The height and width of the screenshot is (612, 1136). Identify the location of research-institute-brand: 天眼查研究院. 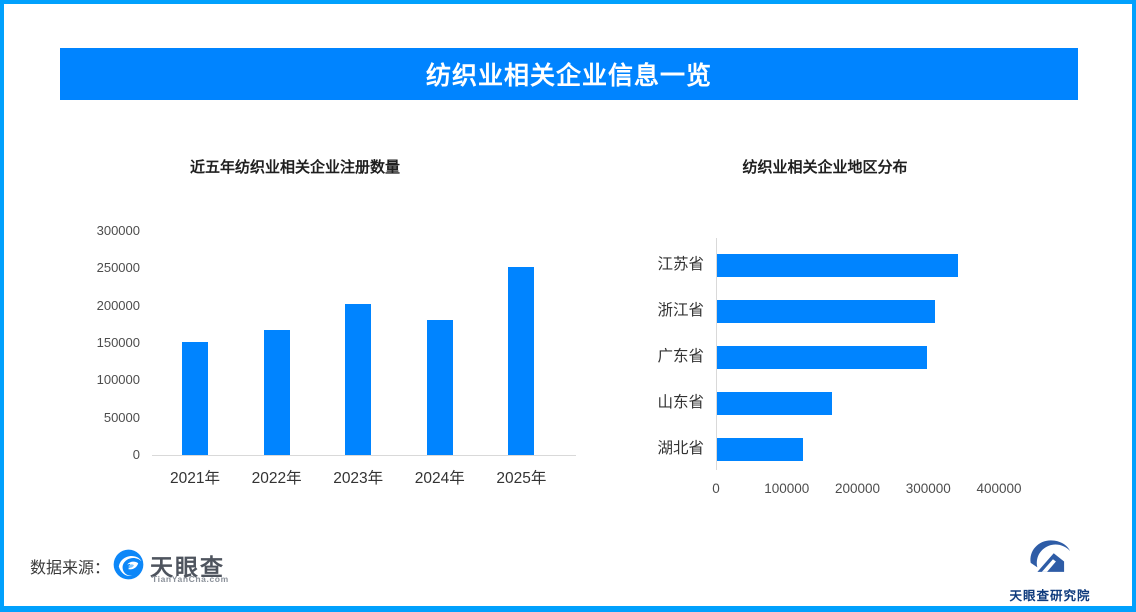
(1050, 570).